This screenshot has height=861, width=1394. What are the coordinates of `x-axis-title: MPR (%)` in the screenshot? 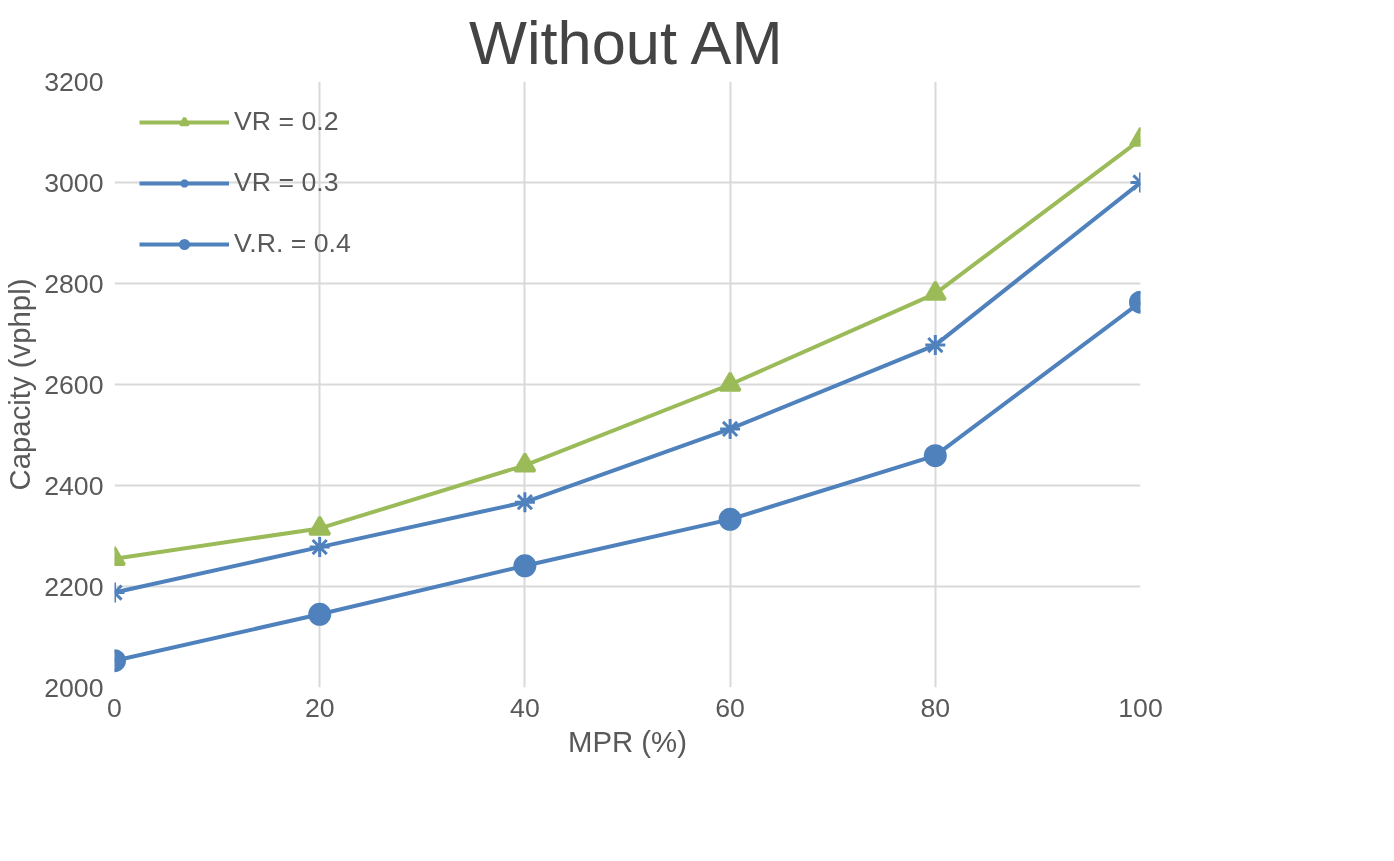 It's located at (627, 741).